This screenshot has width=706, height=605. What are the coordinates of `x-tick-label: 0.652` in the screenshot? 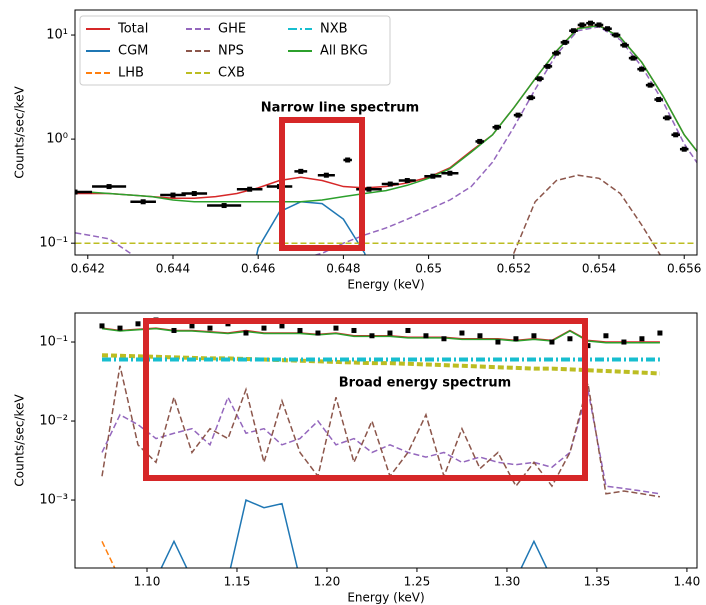 It's located at (514, 269).